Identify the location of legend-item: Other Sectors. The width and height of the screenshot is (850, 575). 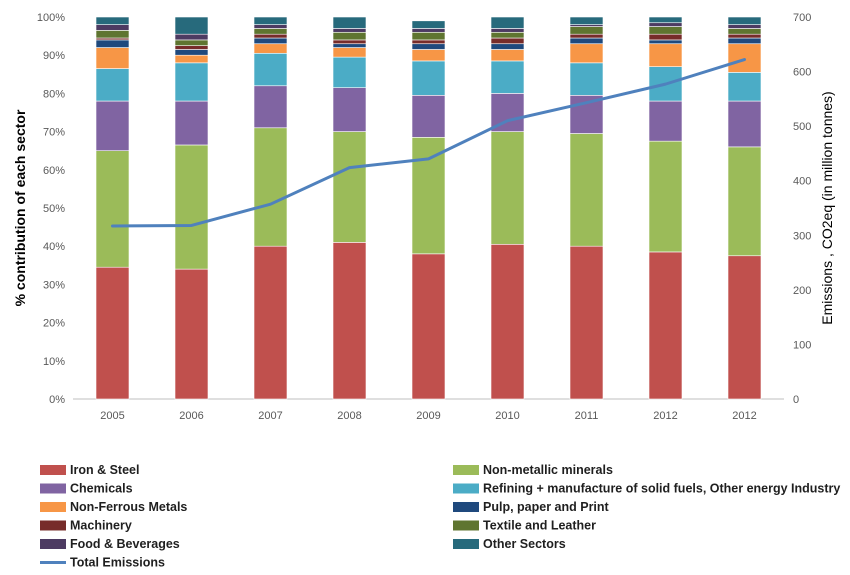
(509, 544).